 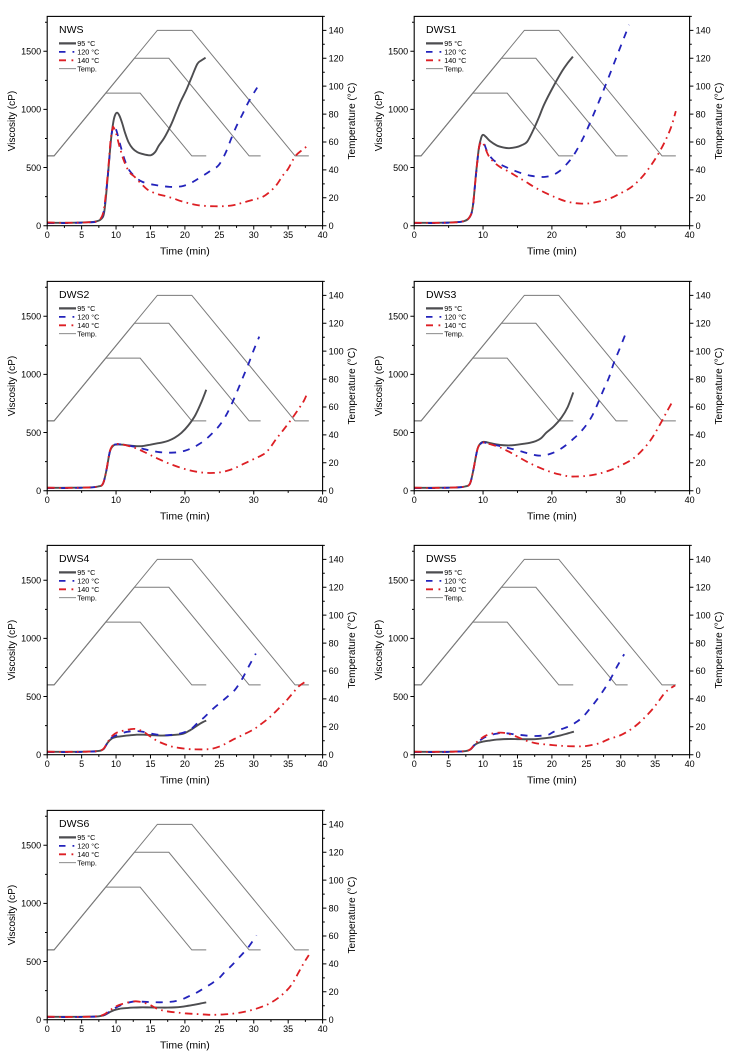 What do you see at coordinates (74, 559) in the screenshot?
I see `svg-text: DWS4` at bounding box center [74, 559].